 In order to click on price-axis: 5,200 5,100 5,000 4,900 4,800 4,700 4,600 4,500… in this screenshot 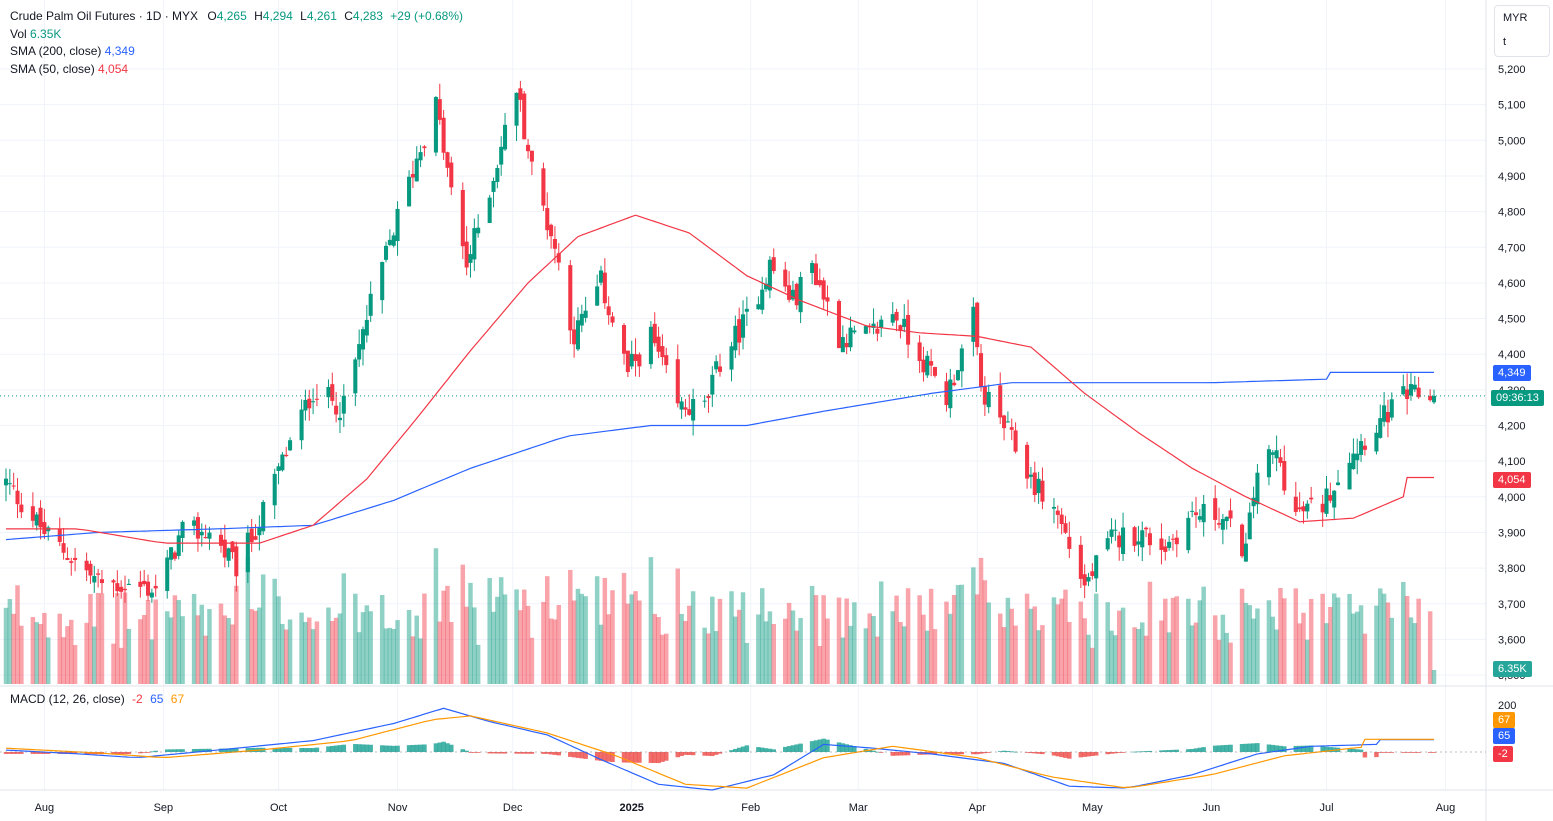, I will do `click(1512, 388)`.